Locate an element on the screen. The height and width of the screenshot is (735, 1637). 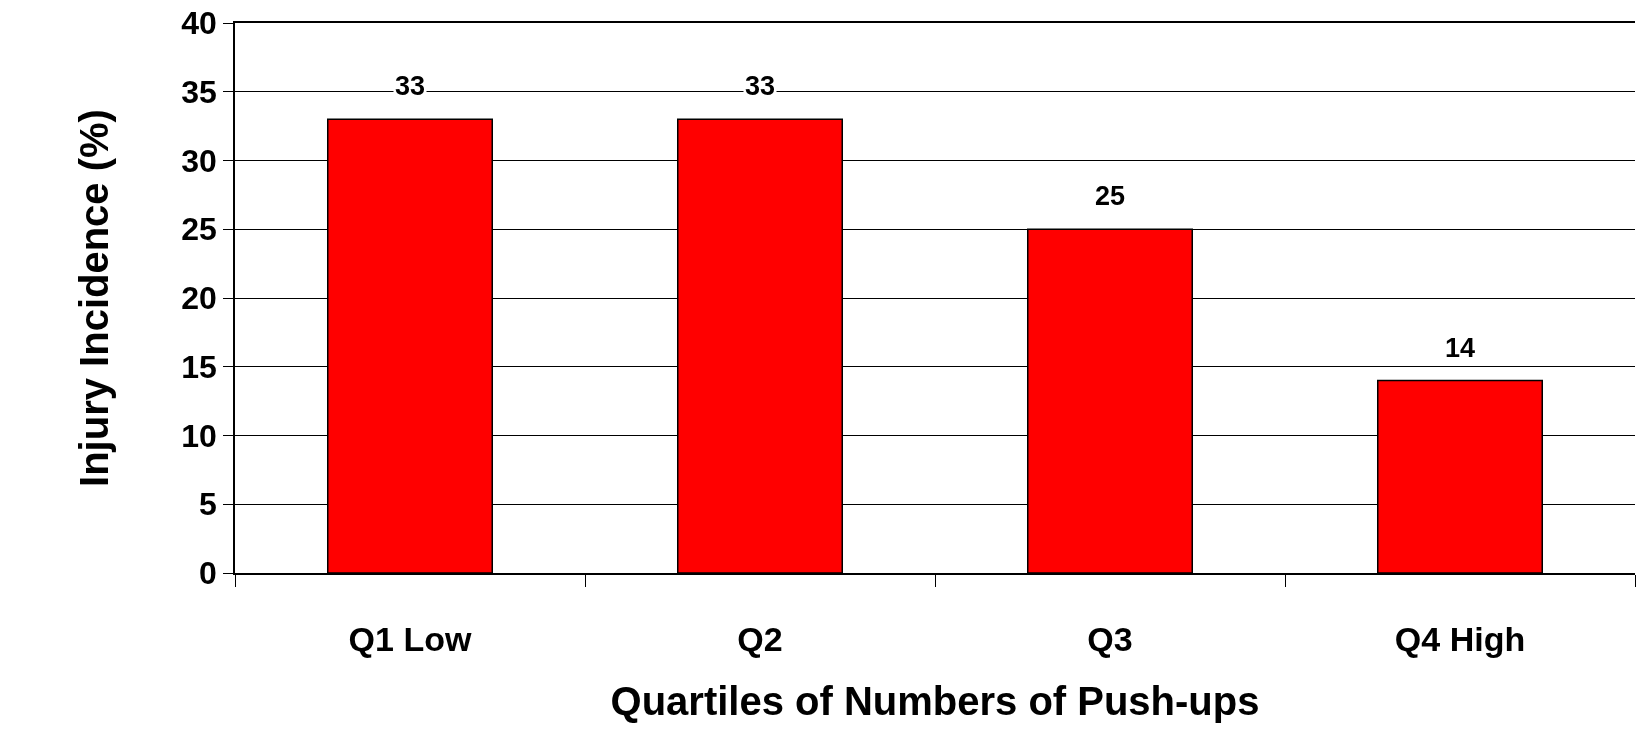
data-label: 25 is located at coordinates (1110, 196).